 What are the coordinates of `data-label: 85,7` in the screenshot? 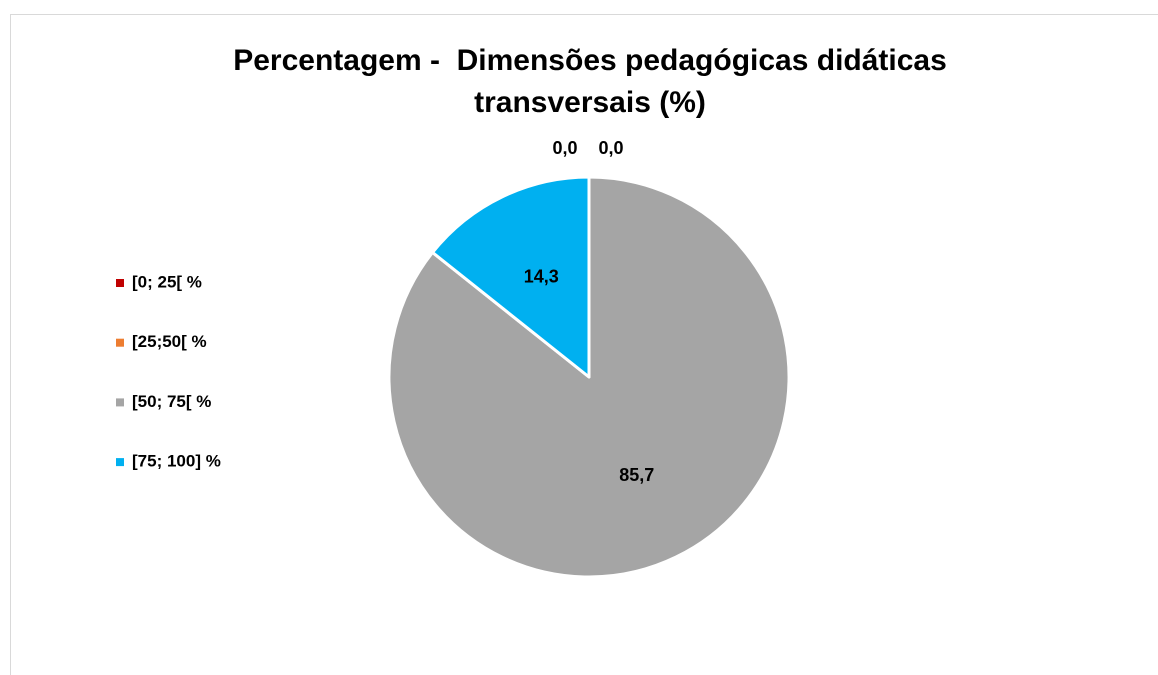 It's located at (636, 475).